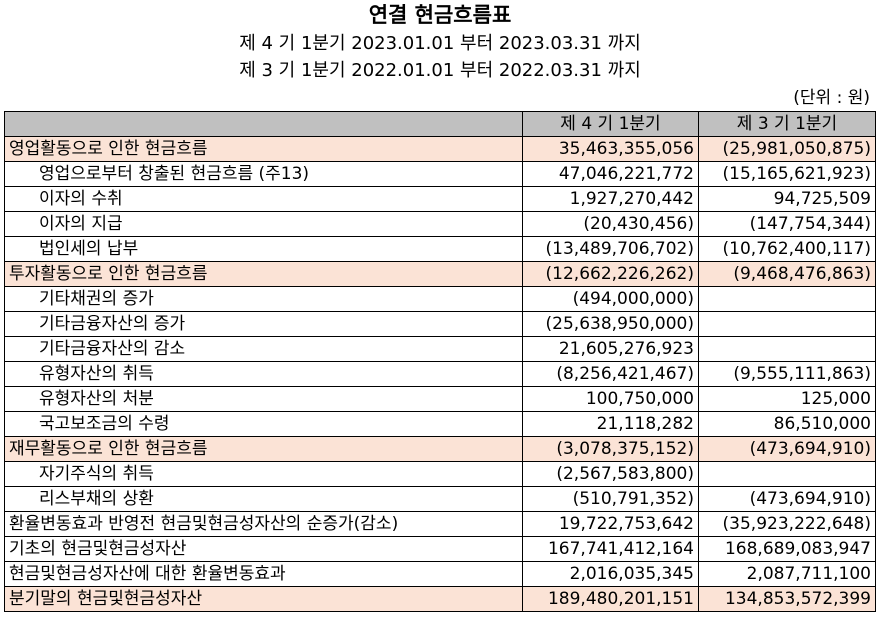  I want to click on row-value-current: (25,638,950,000), so click(610, 324).